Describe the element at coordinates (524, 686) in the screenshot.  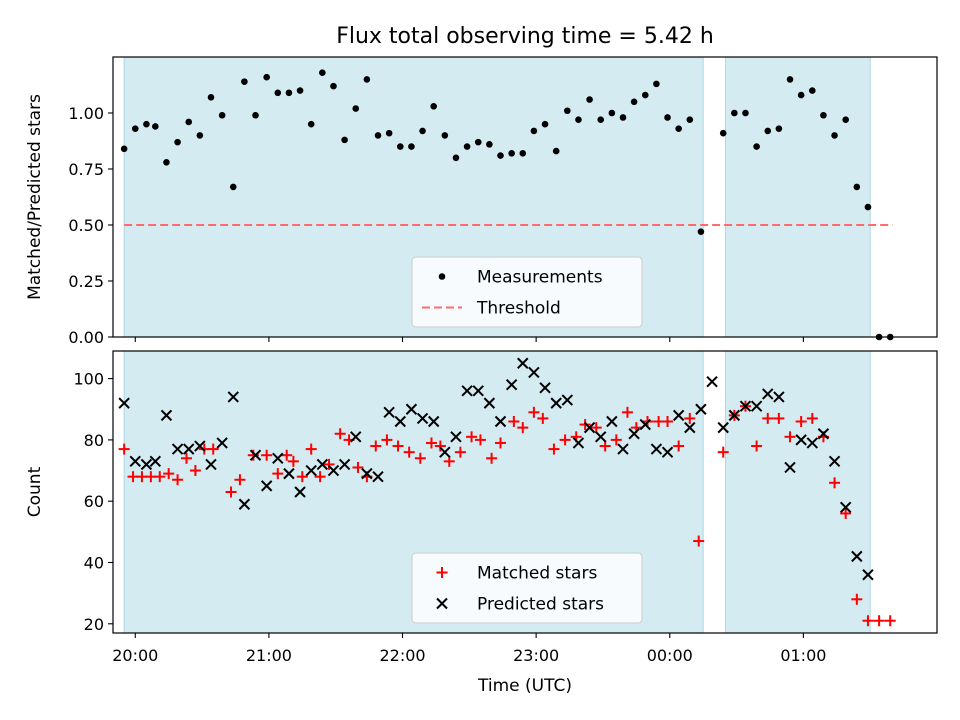
I see `x-axis-label: Time (UTC)` at that location.